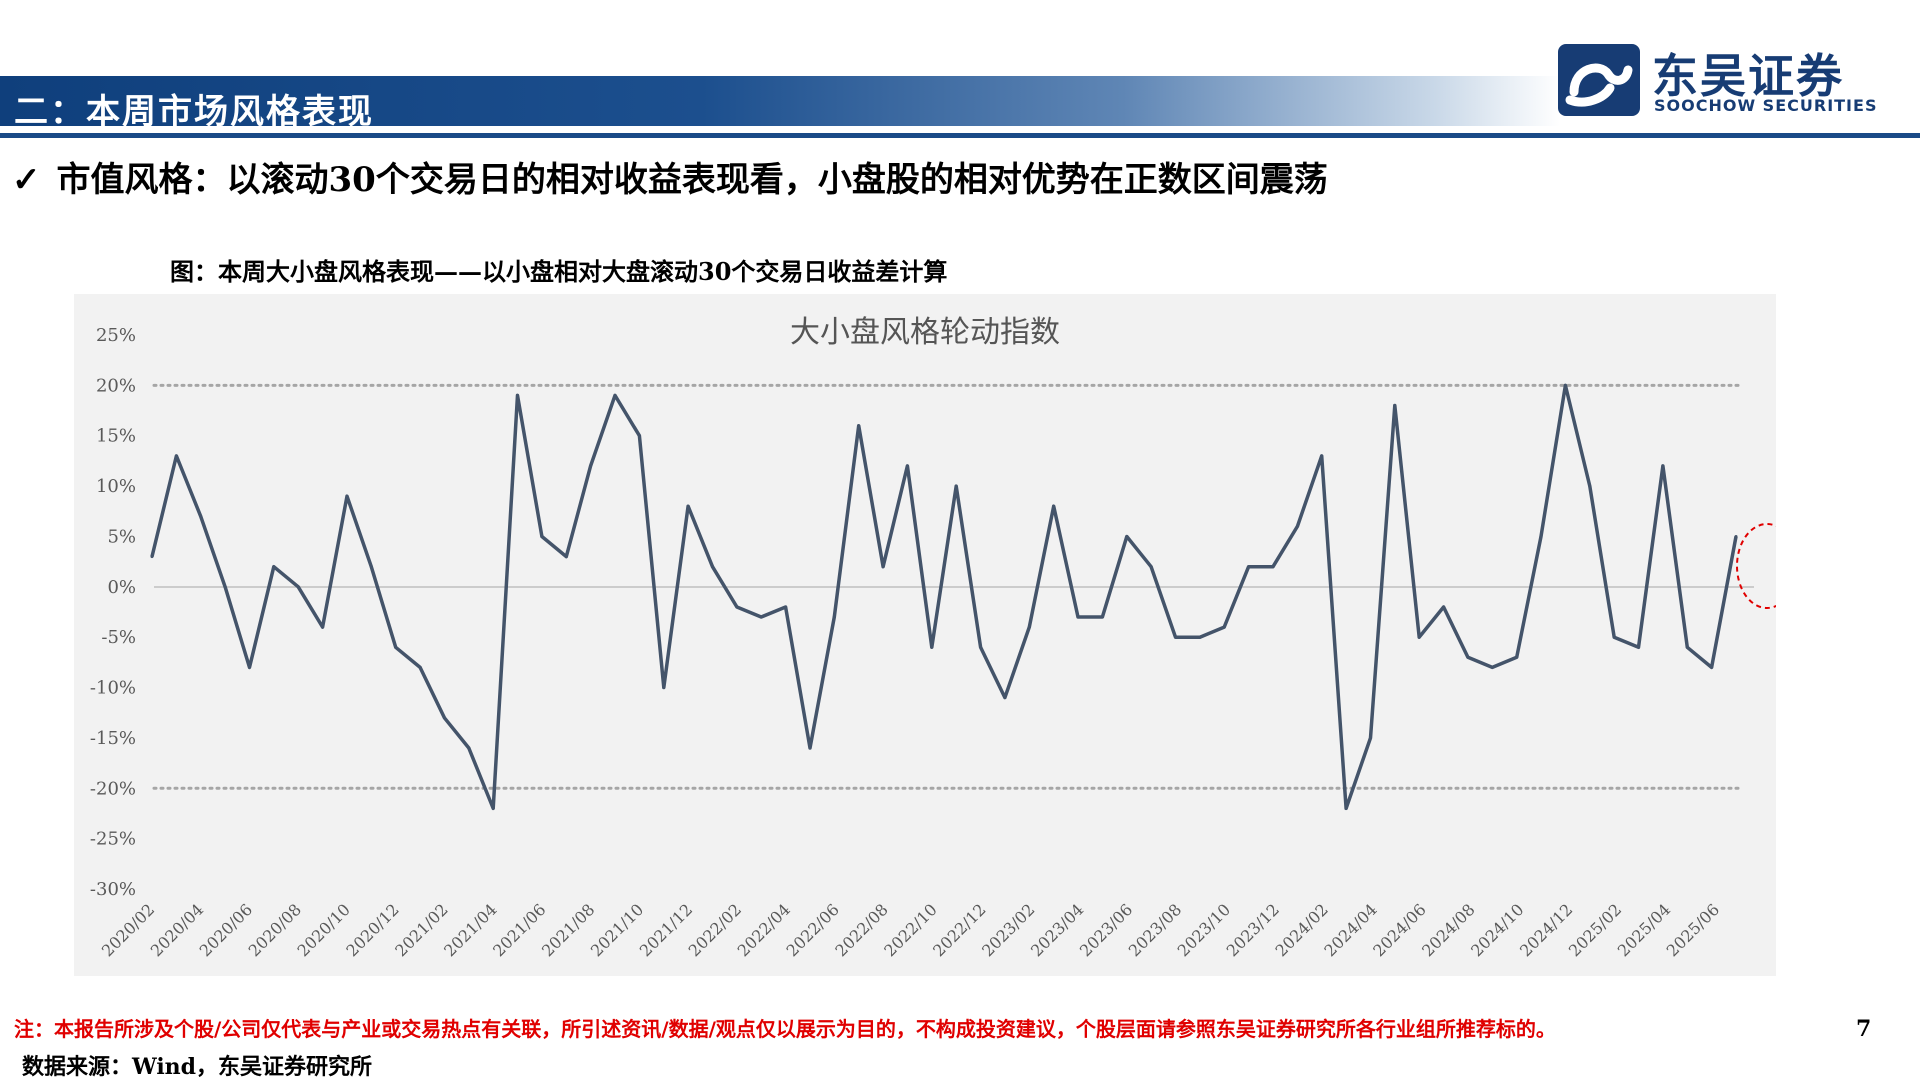 The image size is (1920, 1081). I want to click on x-tick-label: 2023/02, so click(1008, 930).